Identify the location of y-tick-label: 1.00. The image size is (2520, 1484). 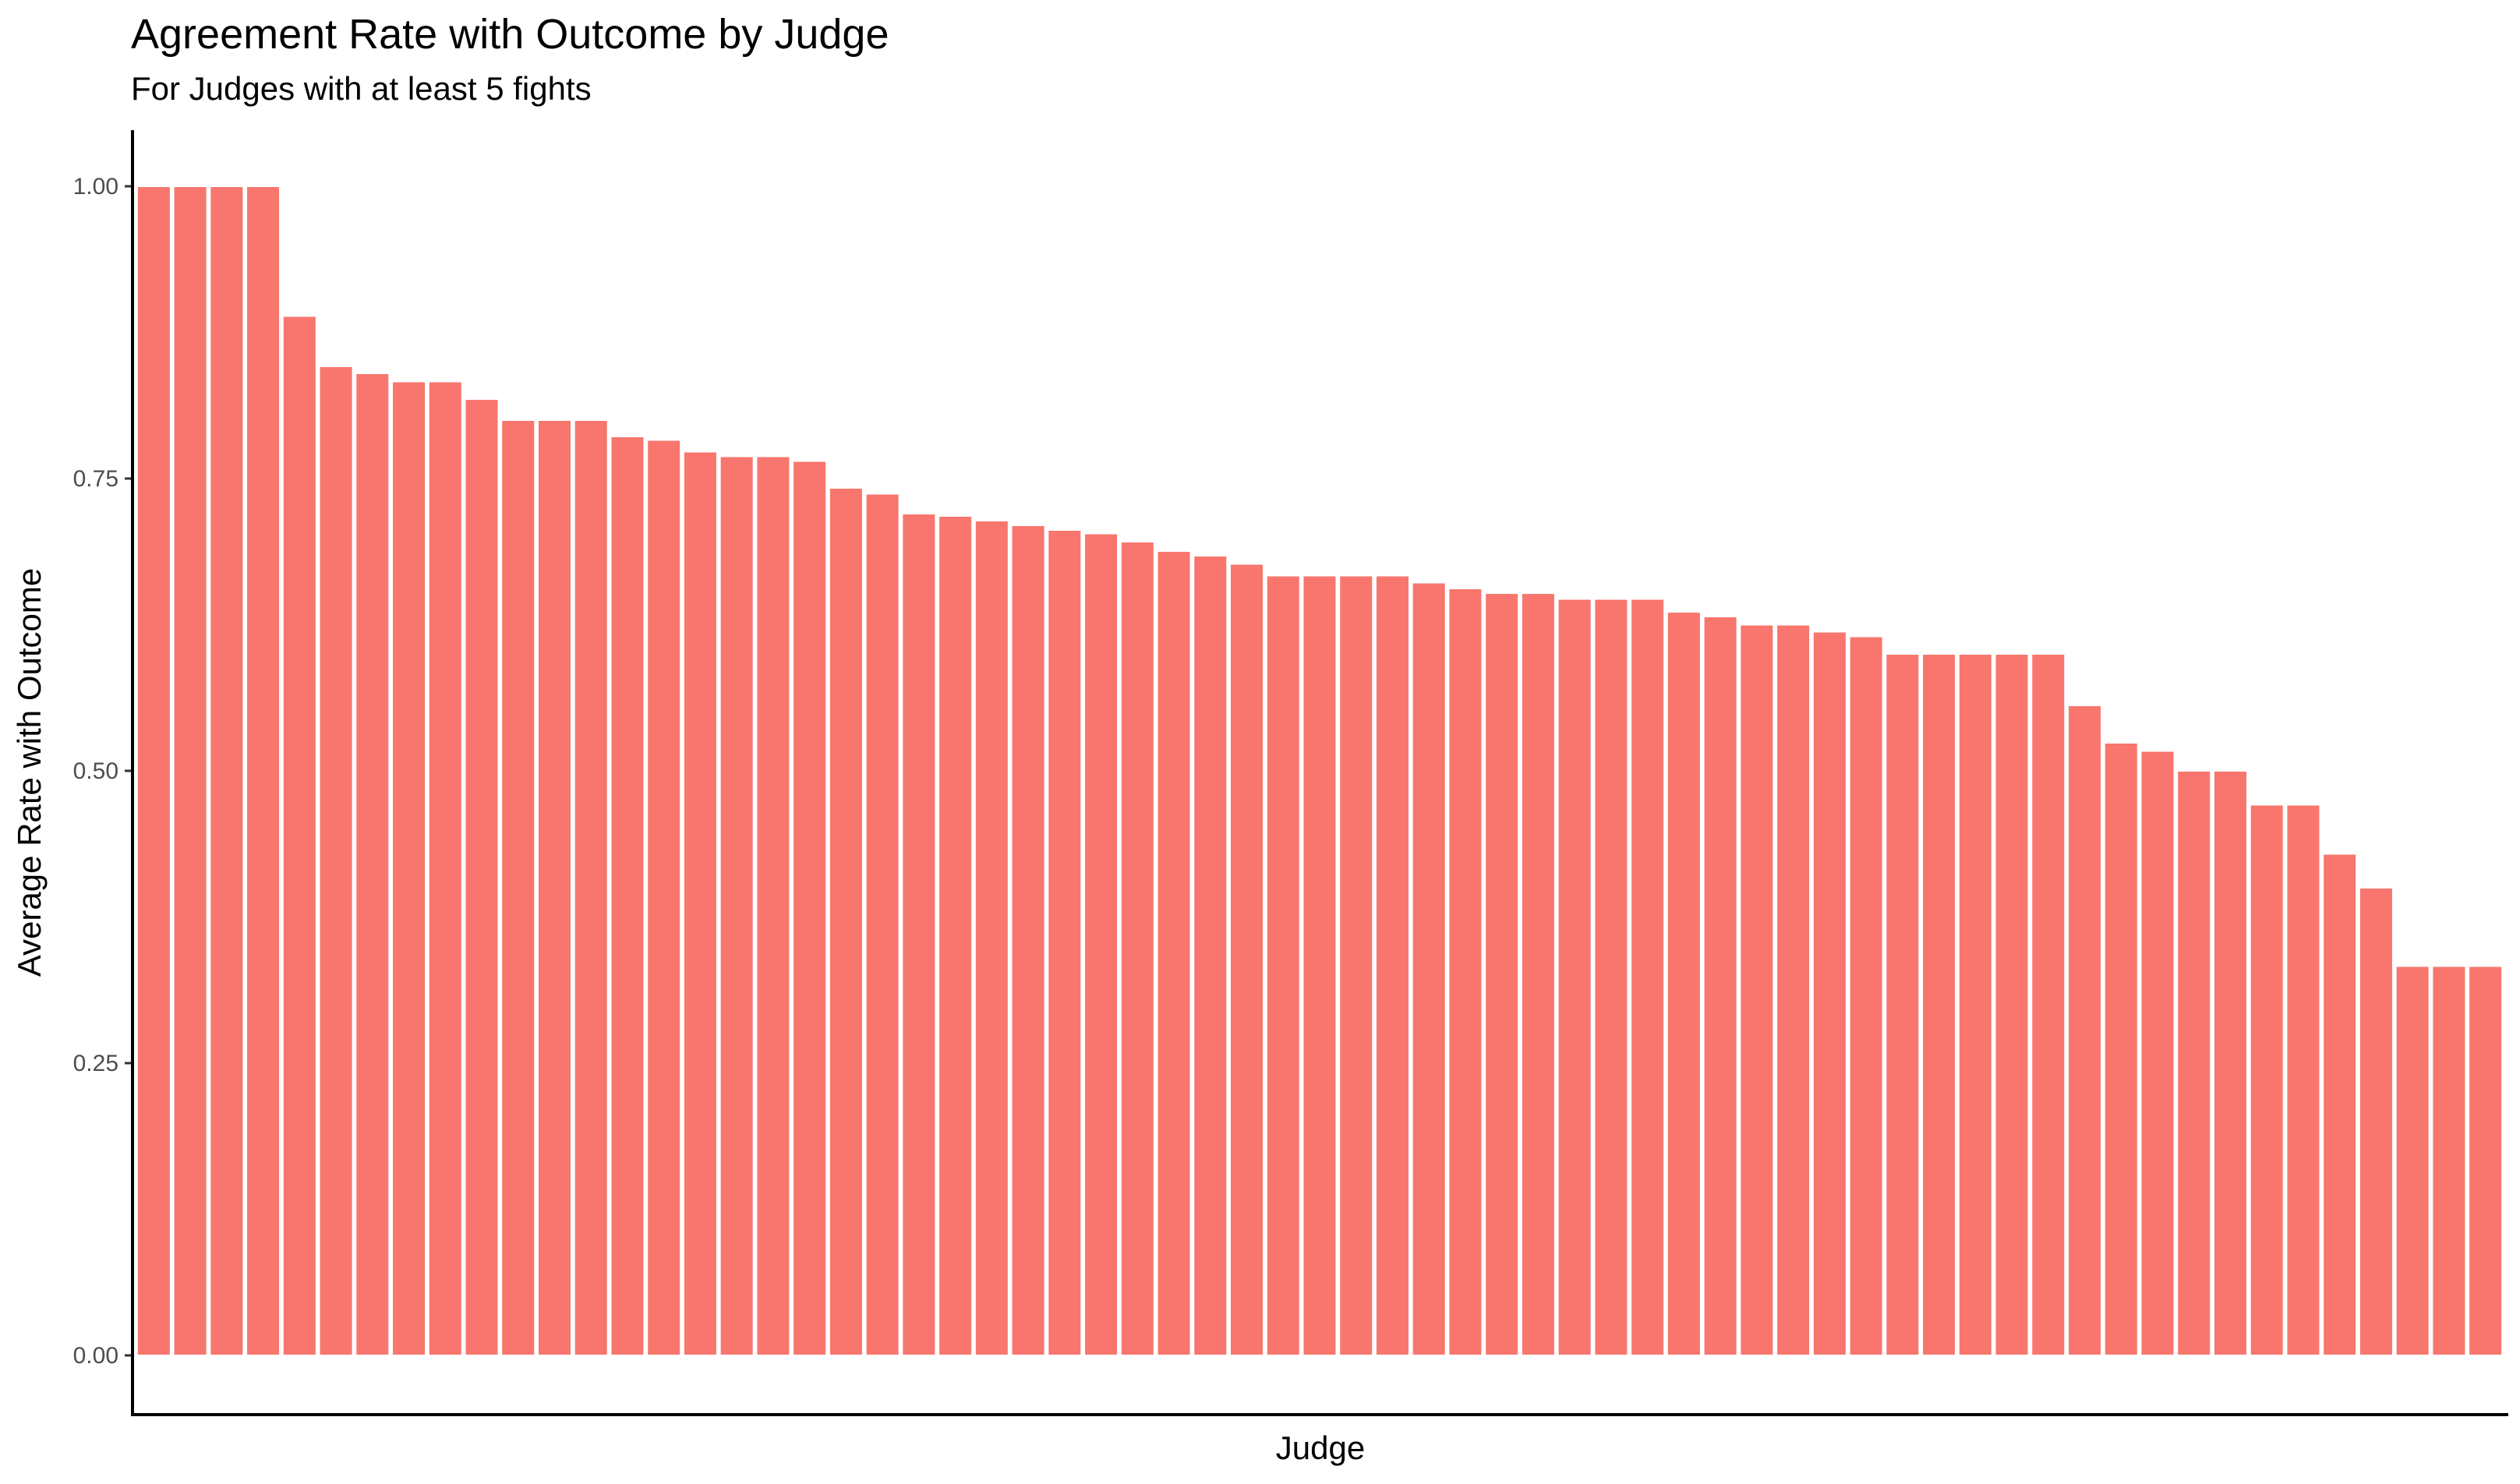
(96, 187).